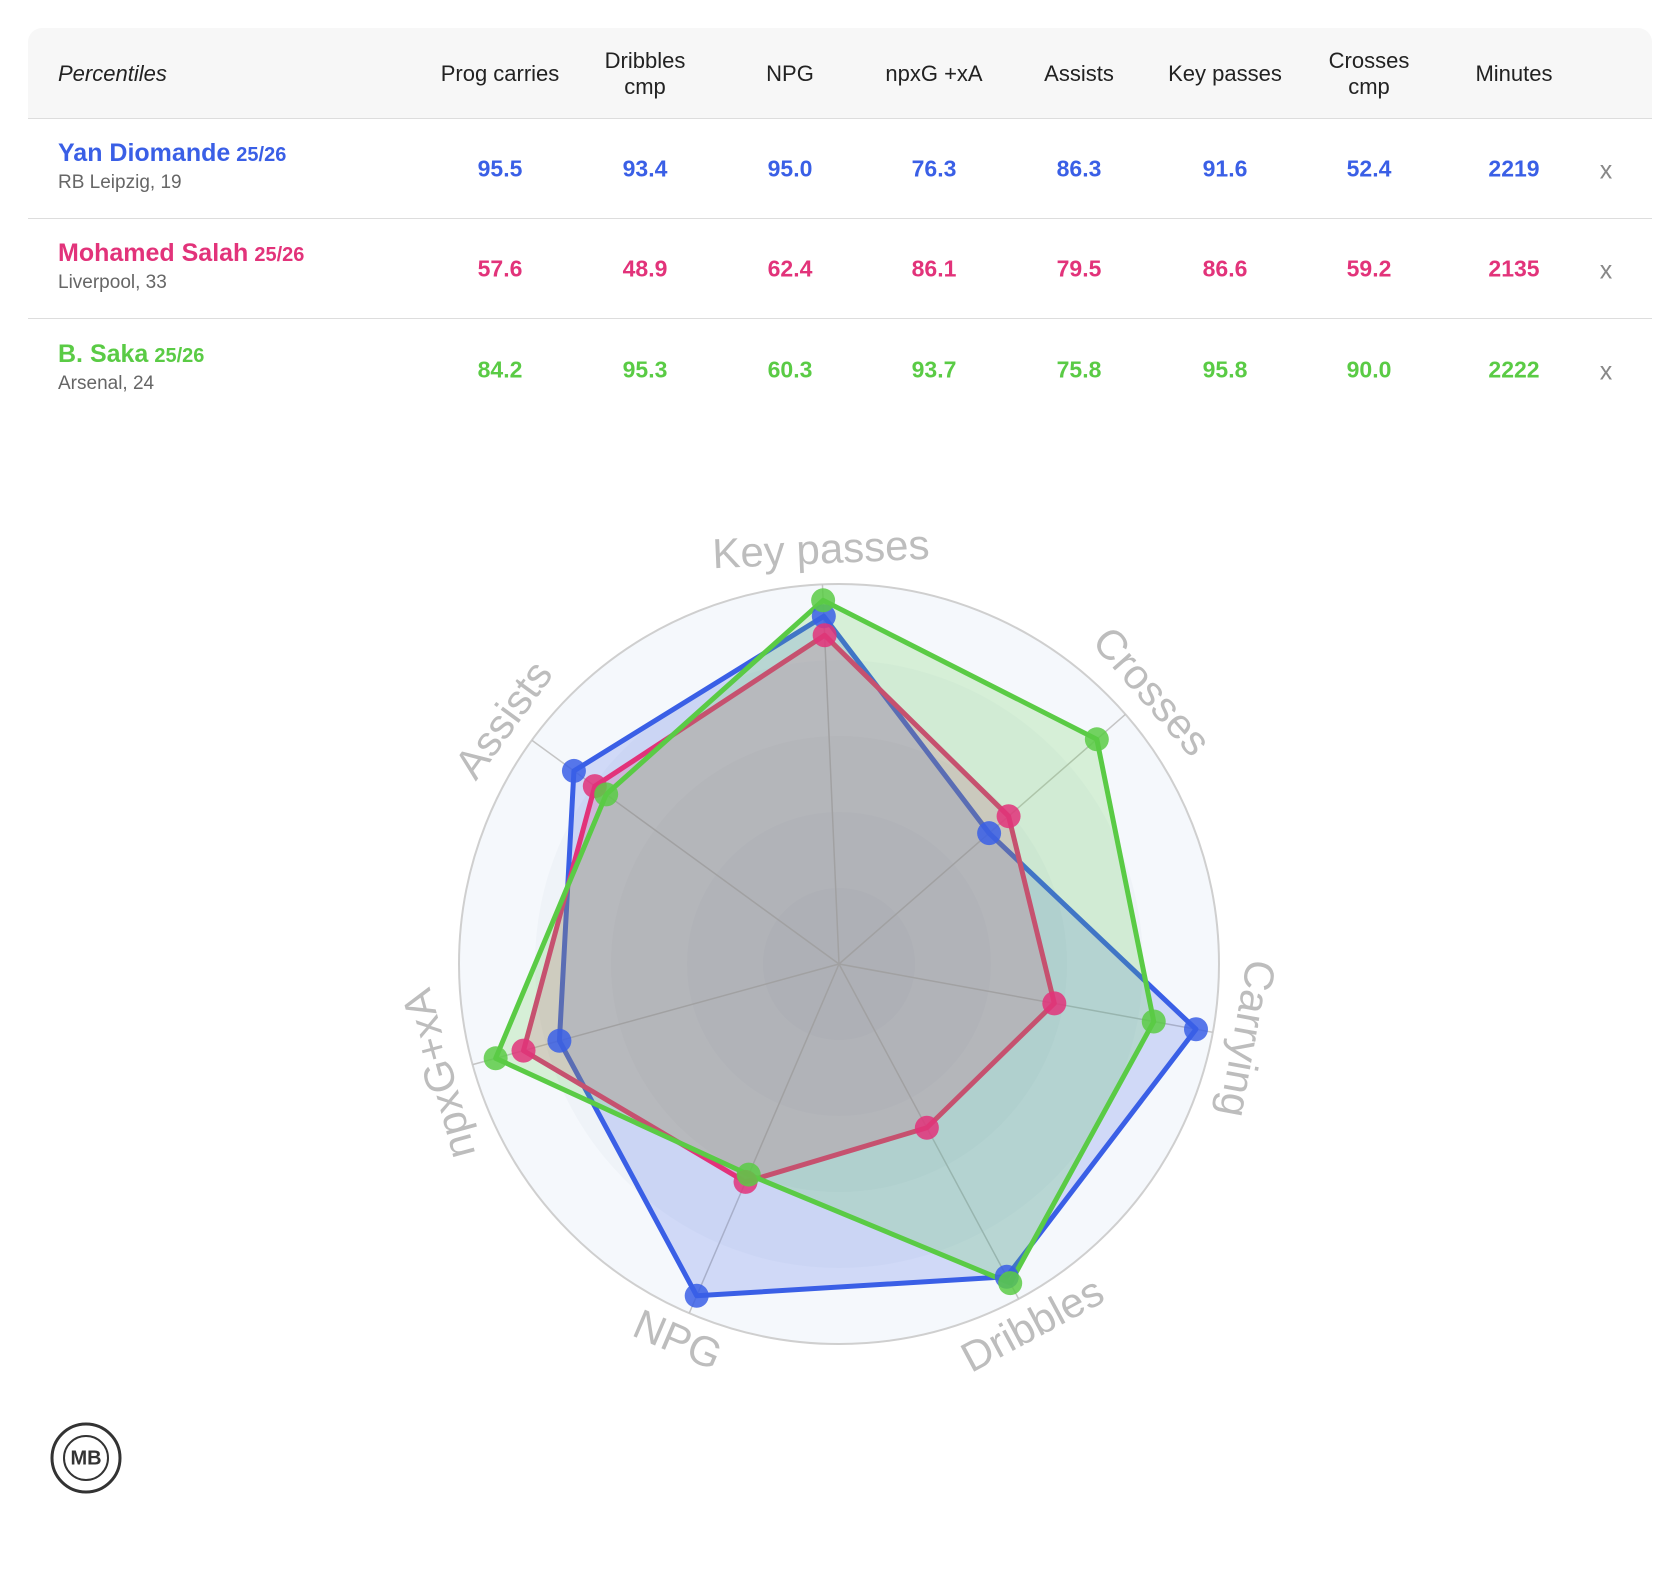 Image resolution: width=1680 pixels, height=1570 pixels. I want to click on column-header: npxG +xA, so click(934, 73).